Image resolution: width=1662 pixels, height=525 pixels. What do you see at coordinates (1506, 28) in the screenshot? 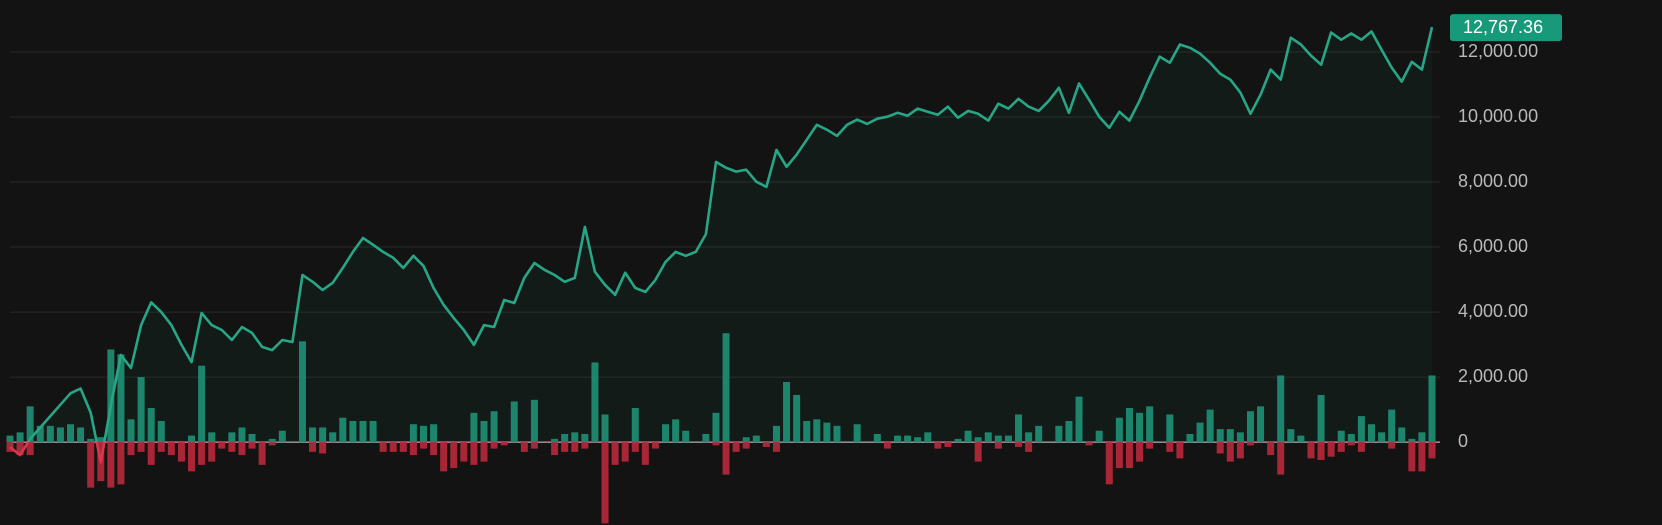
I see `price-badge` at bounding box center [1506, 28].